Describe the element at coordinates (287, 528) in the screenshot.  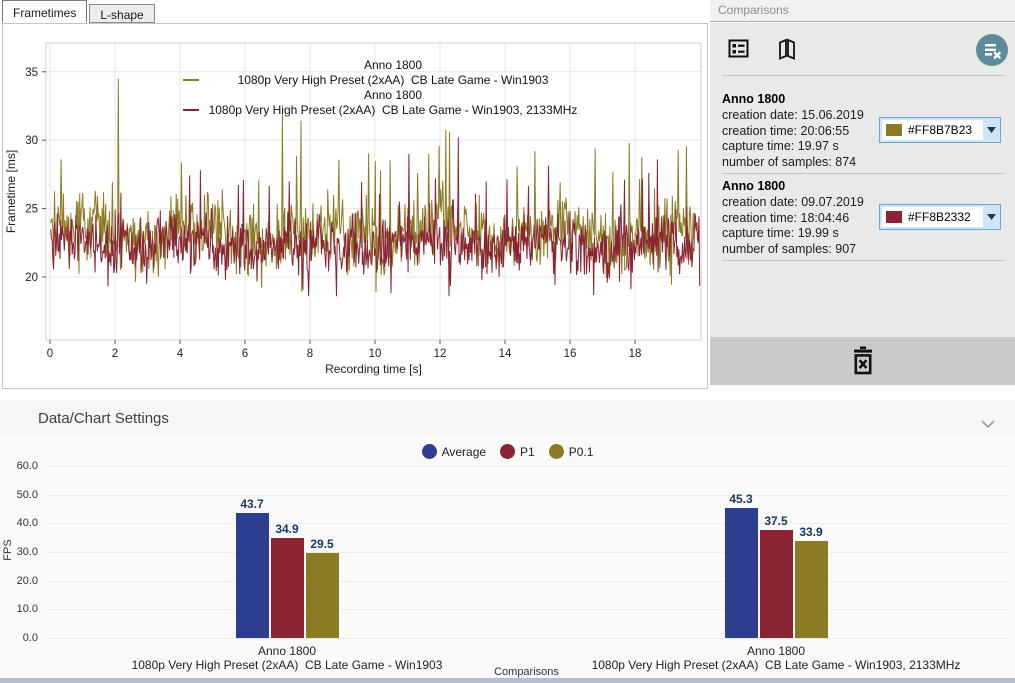
I see `bar-value-label: 34.9` at that location.